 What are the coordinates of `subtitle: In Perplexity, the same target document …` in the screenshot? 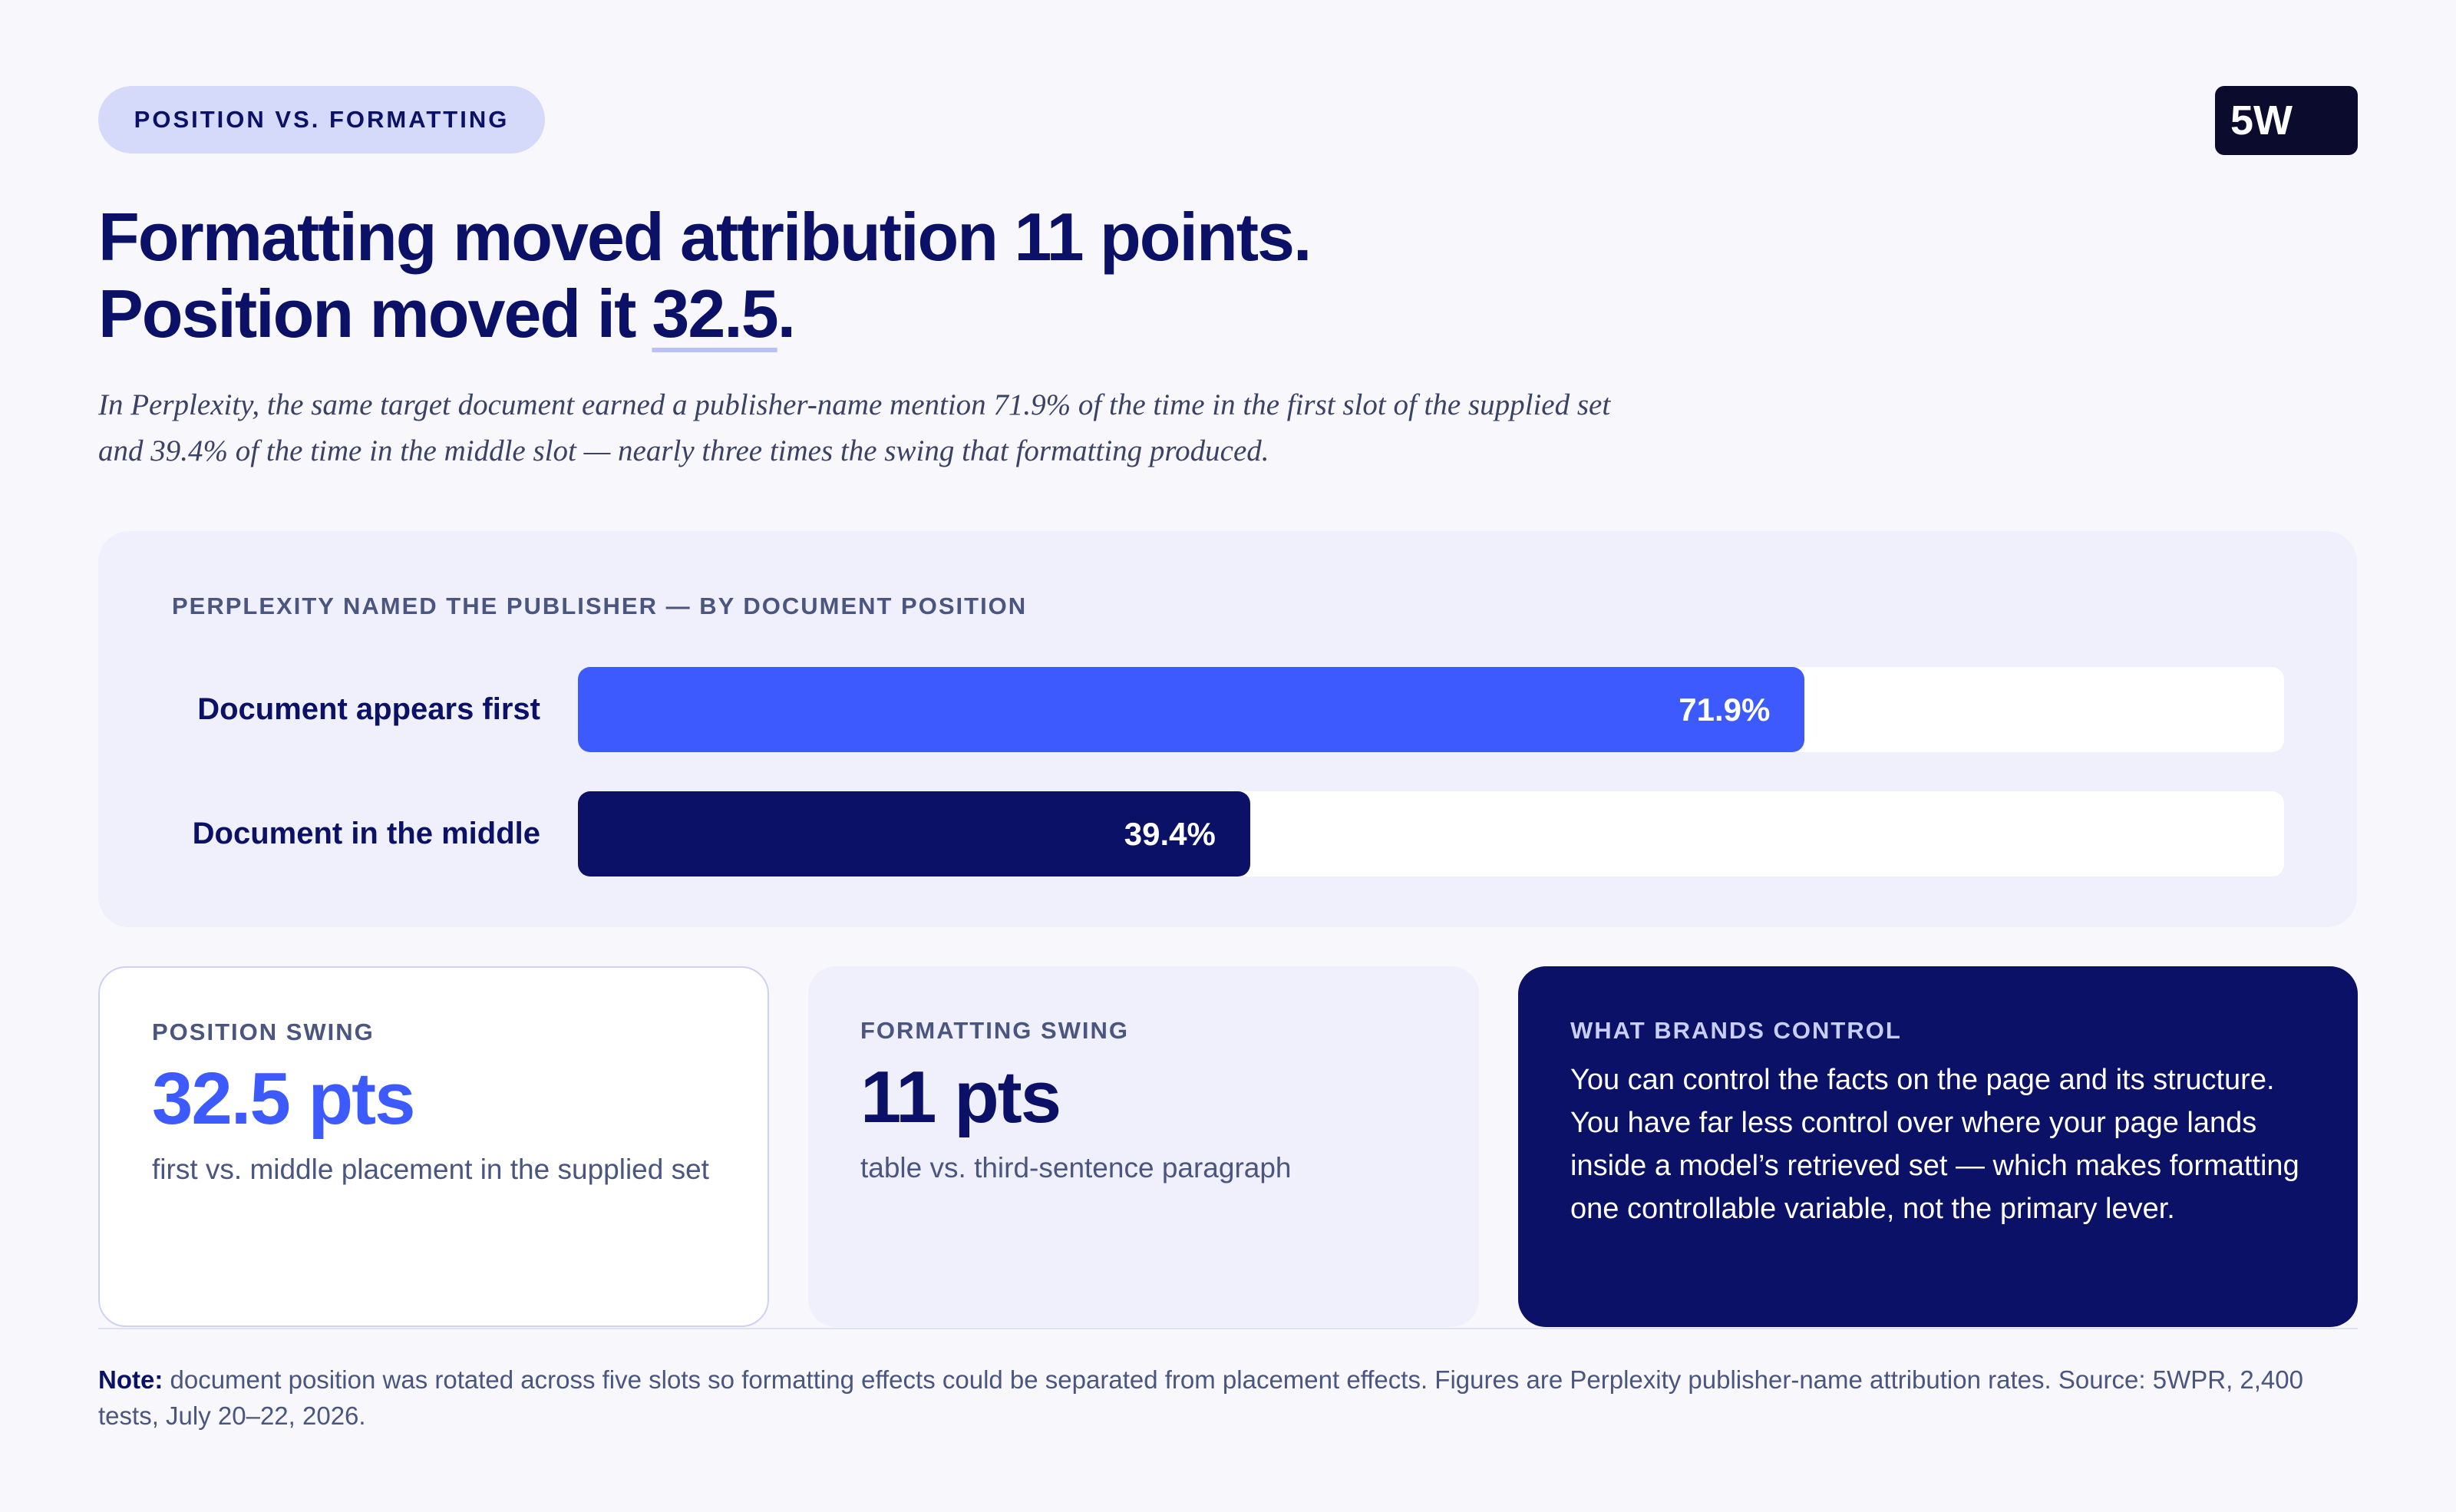 It's located at (854, 428).